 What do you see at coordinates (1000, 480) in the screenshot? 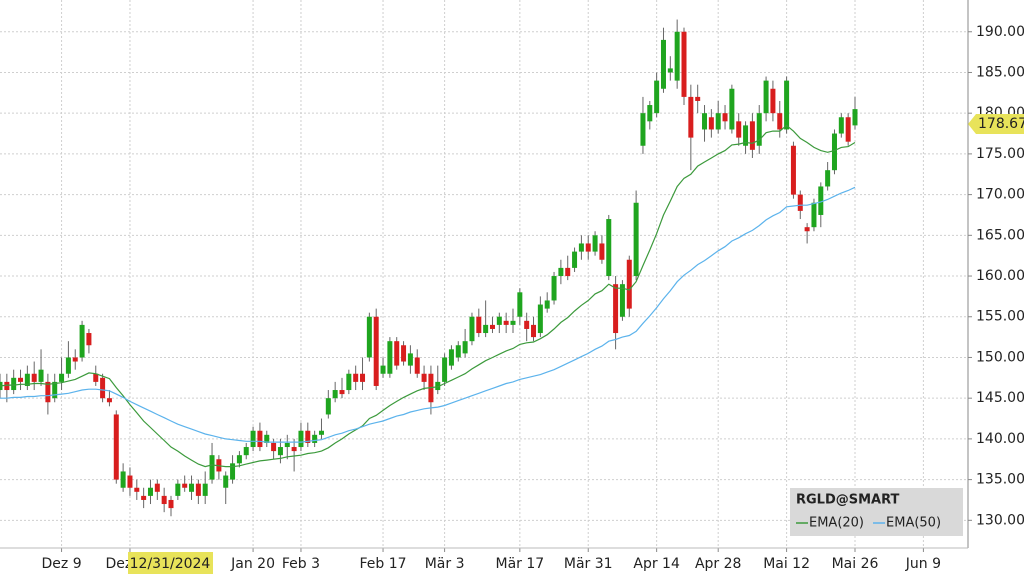
I see `y-tick-label: 135.00` at bounding box center [1000, 480].